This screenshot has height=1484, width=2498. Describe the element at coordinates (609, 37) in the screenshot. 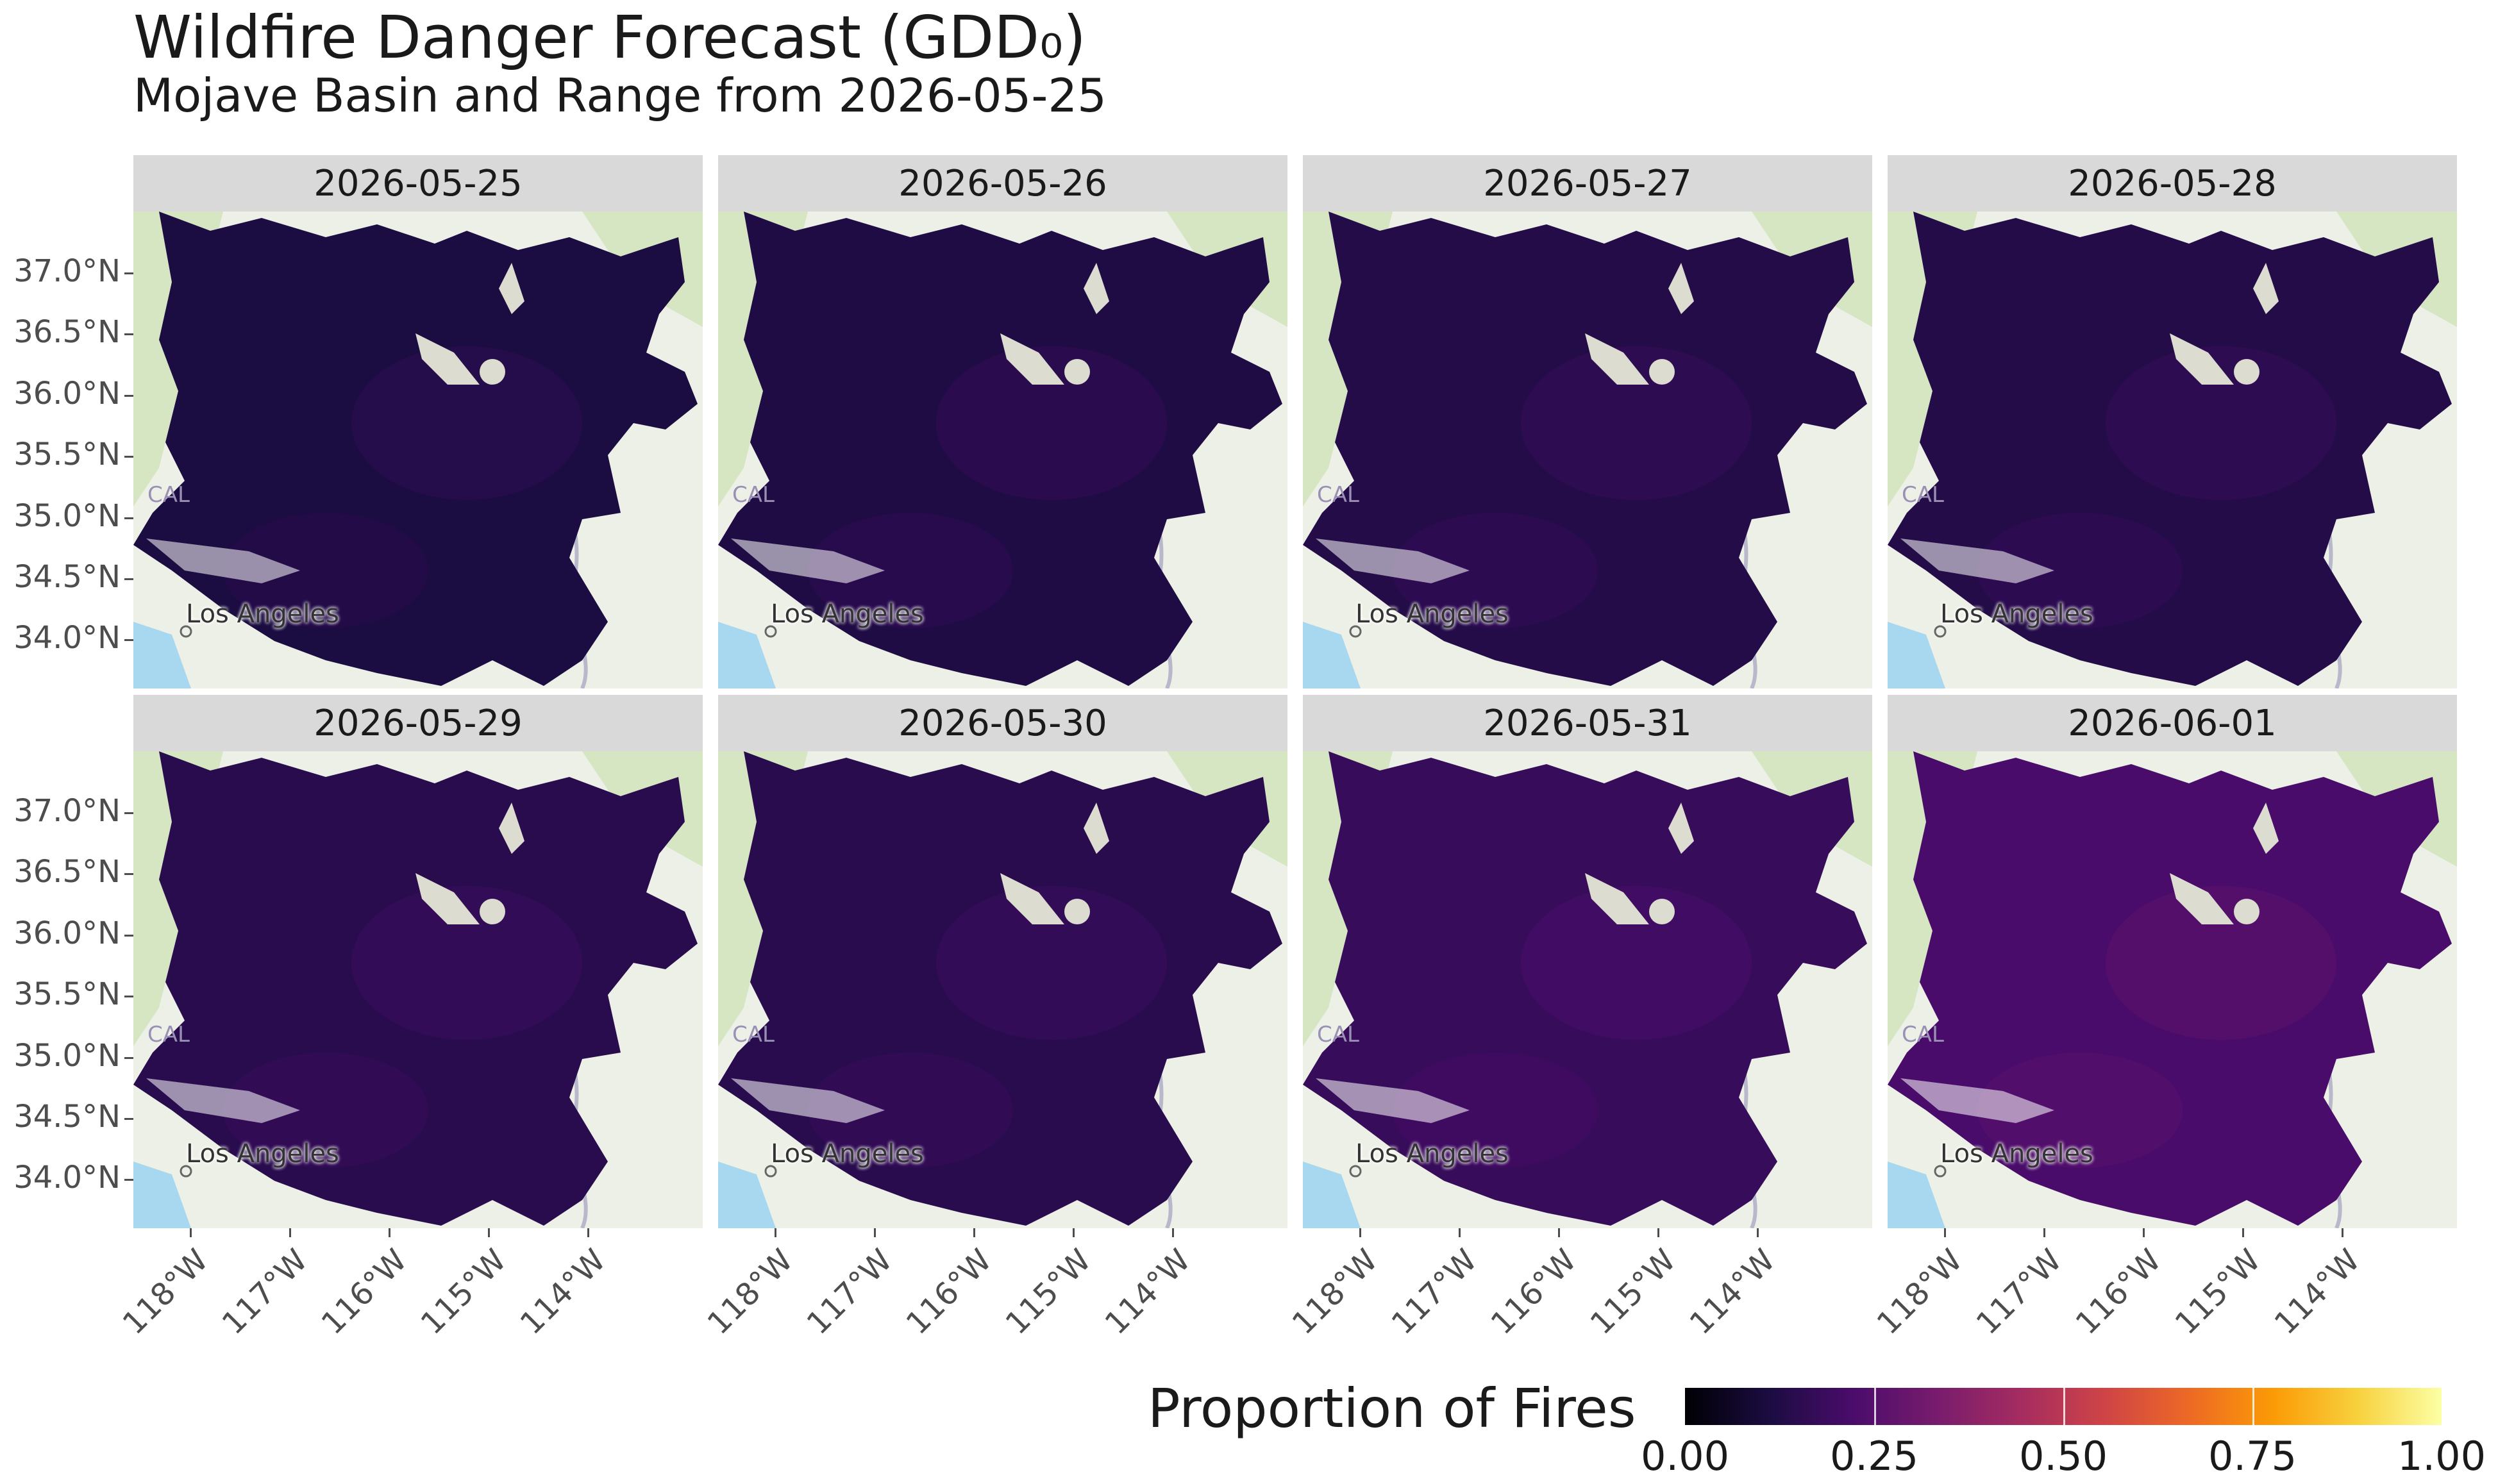

I see `chart-title: Wildfire Danger Forecast (GDD₀)` at that location.